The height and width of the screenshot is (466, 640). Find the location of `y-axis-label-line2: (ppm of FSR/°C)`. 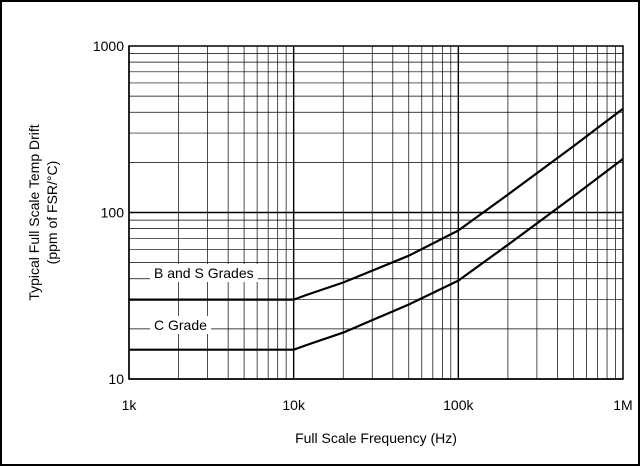

y-axis-label-line2: (ppm of FSR/°C) is located at coordinates (52, 213).